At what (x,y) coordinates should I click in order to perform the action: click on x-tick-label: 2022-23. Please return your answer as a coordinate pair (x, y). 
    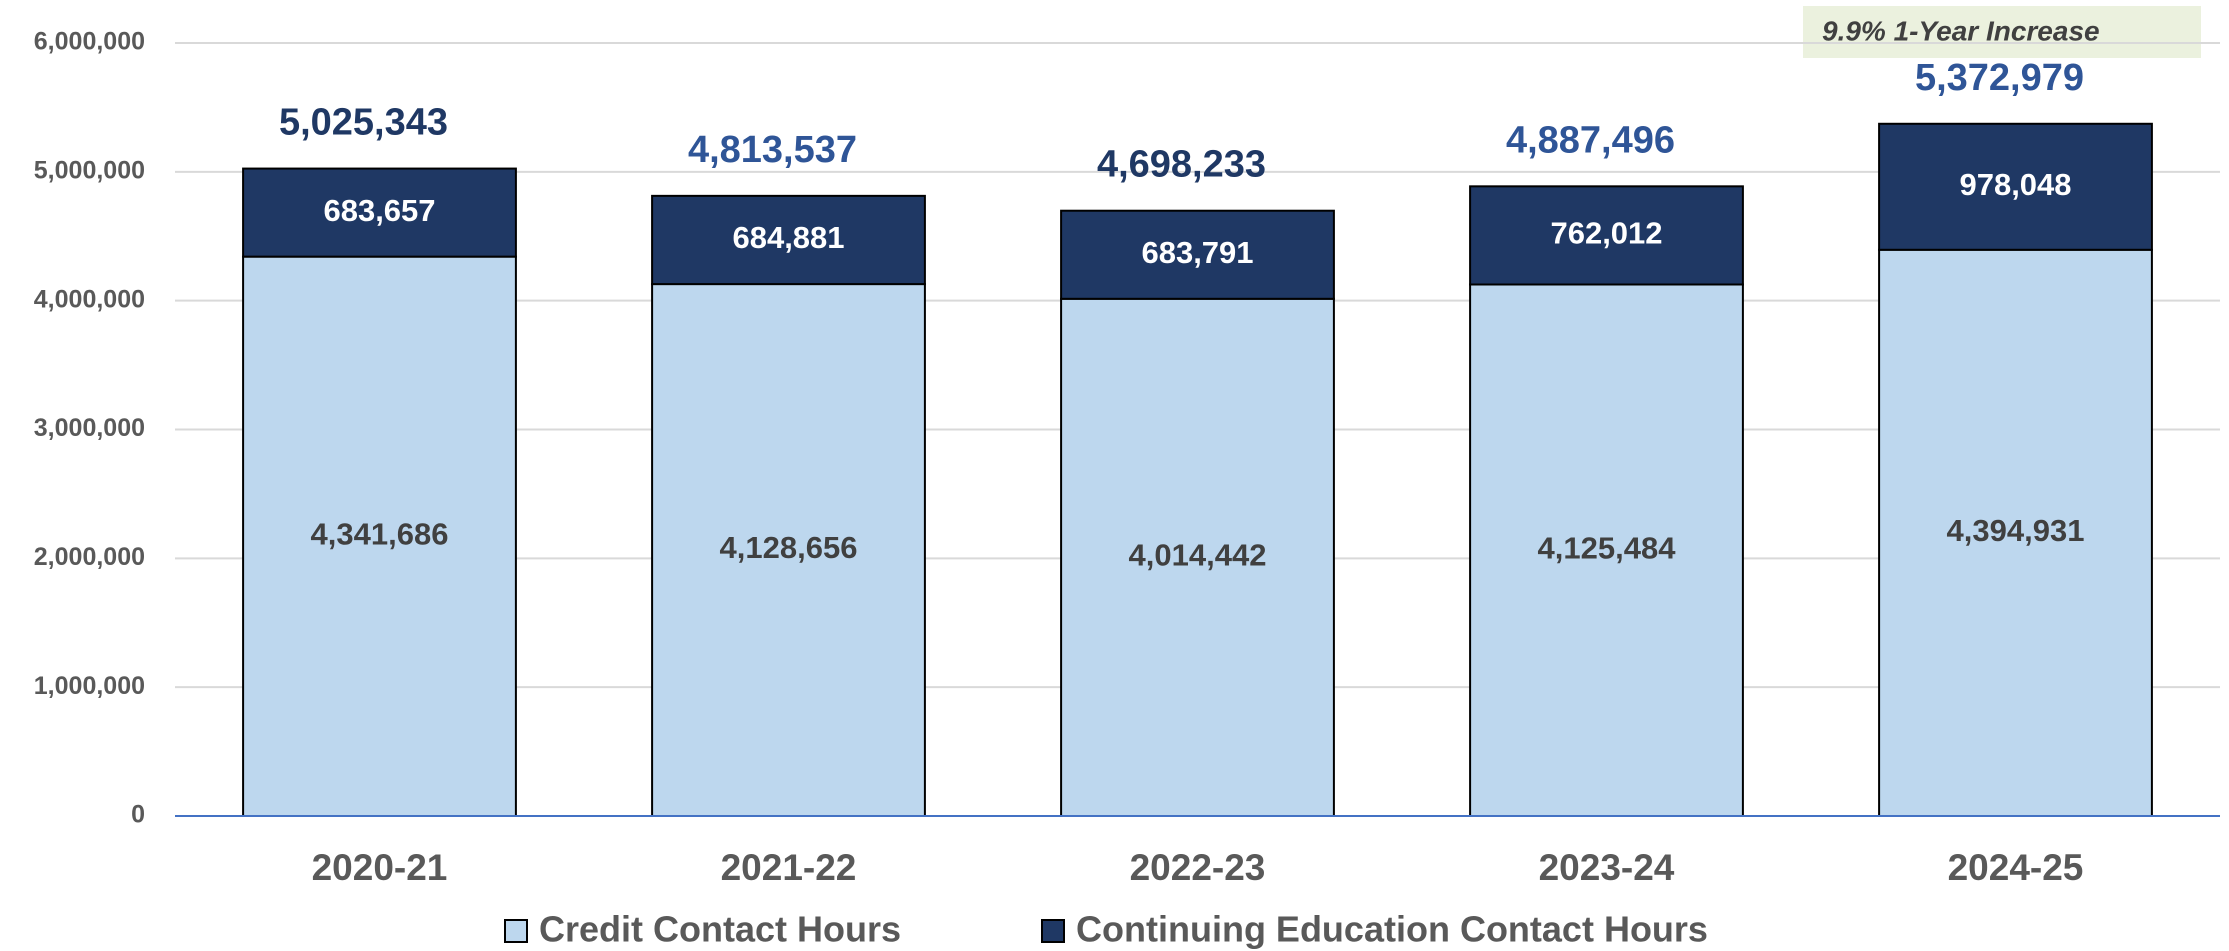
    Looking at the image, I should click on (1198, 867).